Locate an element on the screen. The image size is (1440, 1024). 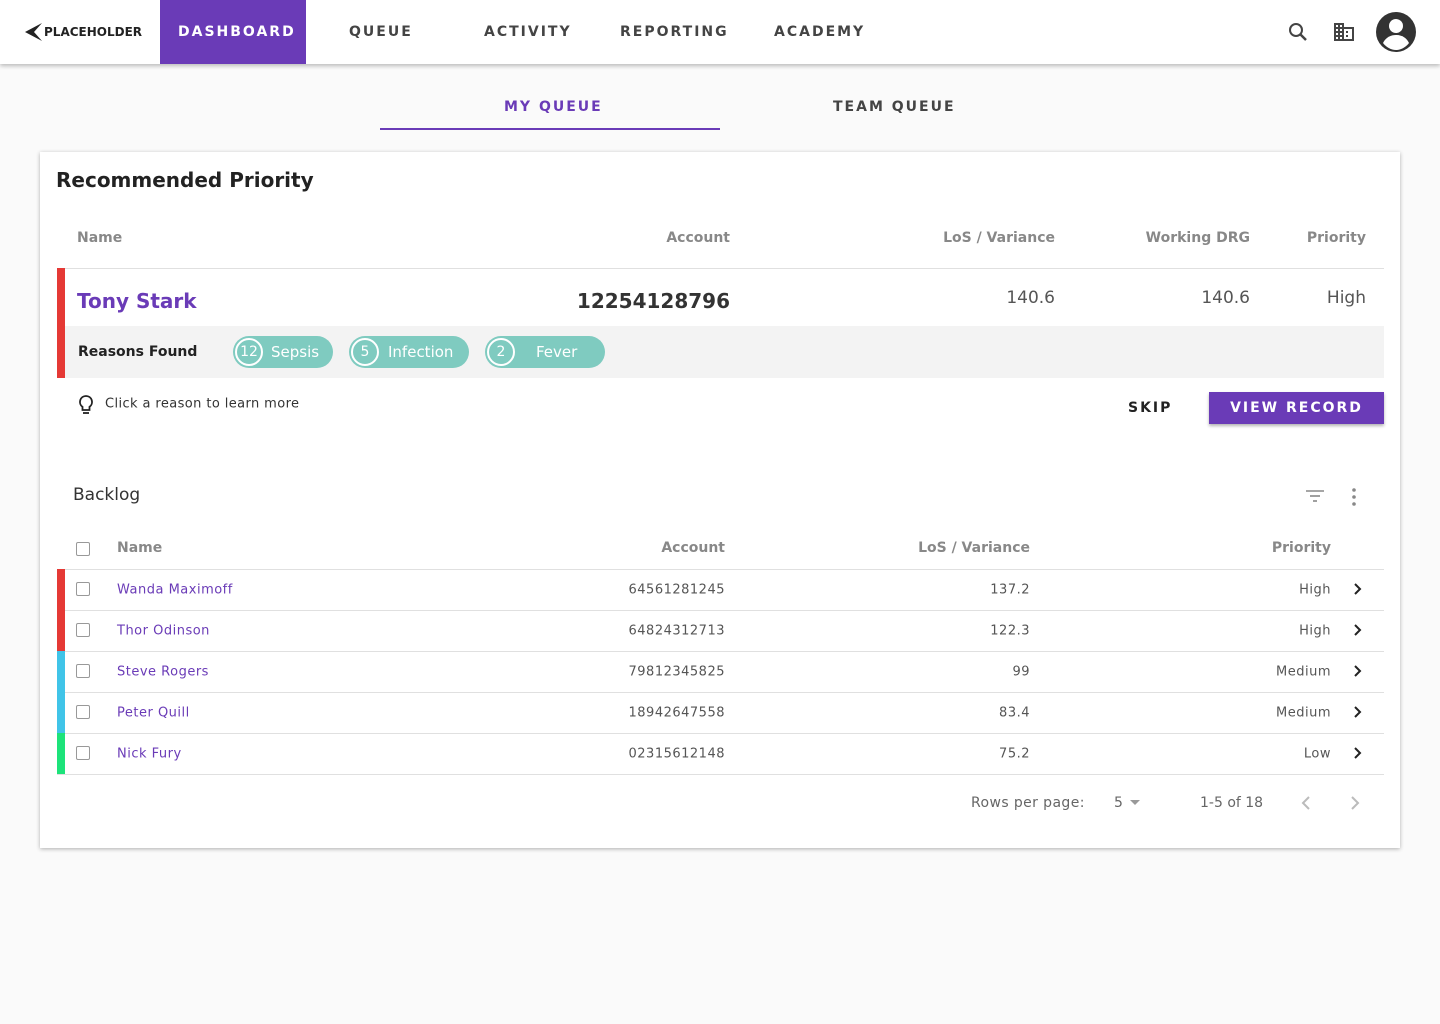
reason-label: Infection is located at coordinates (421, 352).